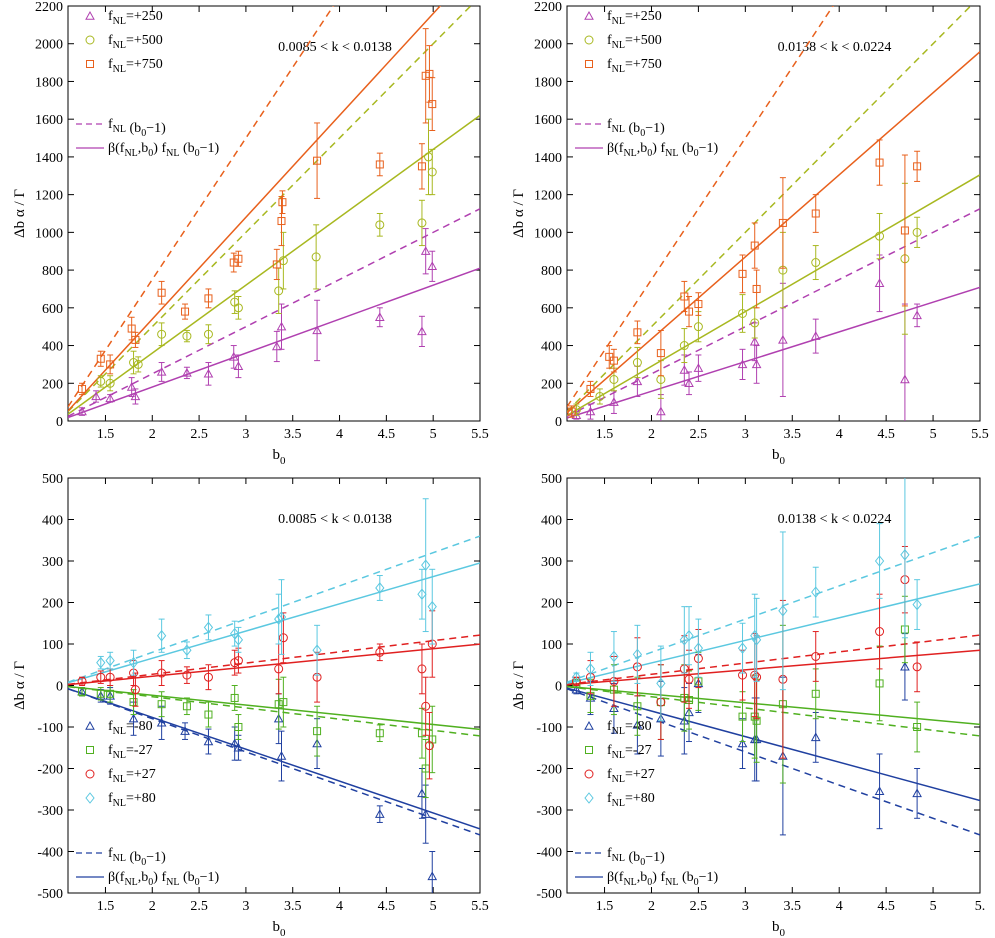  I want to click on y-tick-label: 1200, so click(49, 196).